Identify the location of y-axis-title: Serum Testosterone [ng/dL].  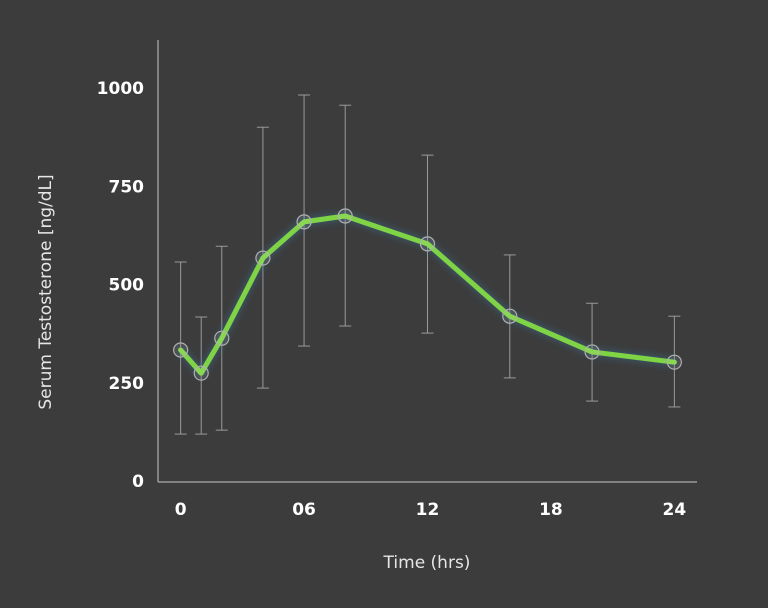
(46, 291).